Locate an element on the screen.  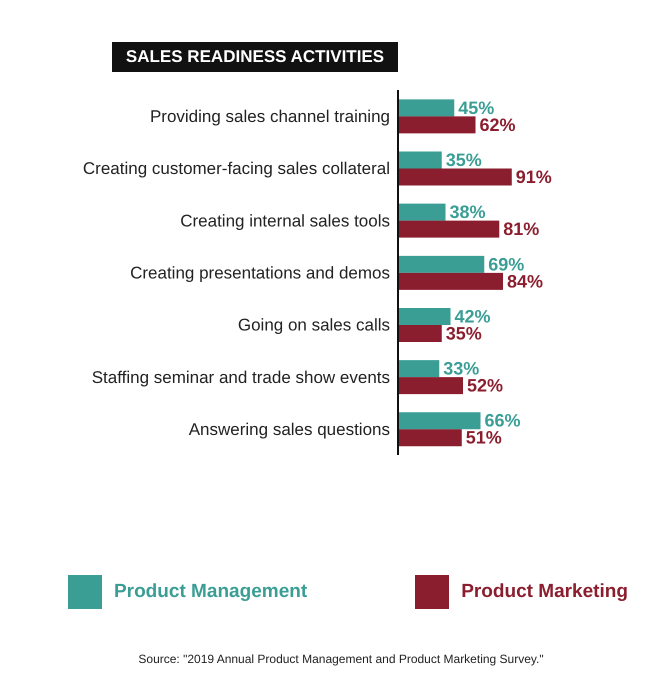
data-label: 38% is located at coordinates (468, 212).